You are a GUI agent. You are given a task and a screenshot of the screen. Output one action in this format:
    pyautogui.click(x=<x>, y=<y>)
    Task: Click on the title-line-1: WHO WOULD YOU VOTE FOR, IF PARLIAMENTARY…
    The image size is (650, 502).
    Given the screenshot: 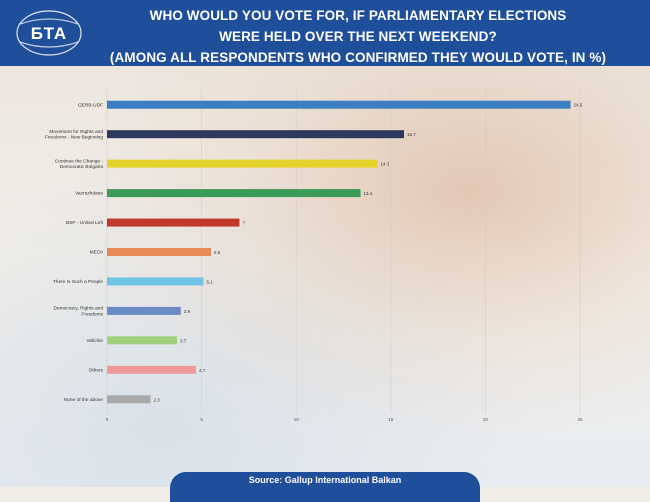 What is the action you would take?
    pyautogui.click(x=358, y=15)
    